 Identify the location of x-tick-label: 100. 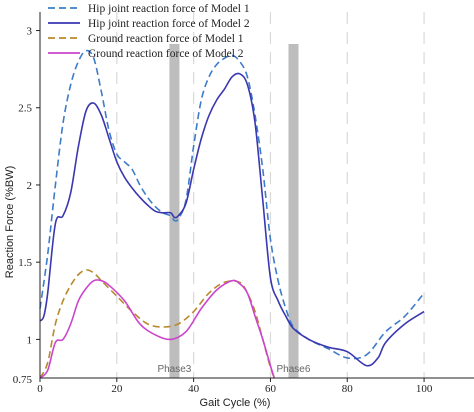
(424, 389).